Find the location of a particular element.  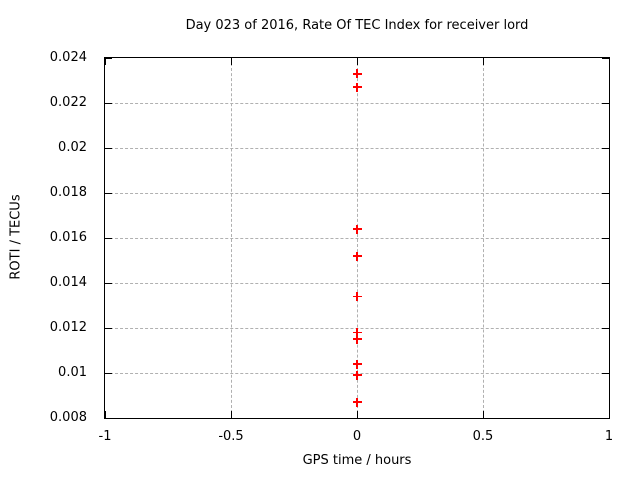

y-tick-label: 0.01 is located at coordinates (72, 372).